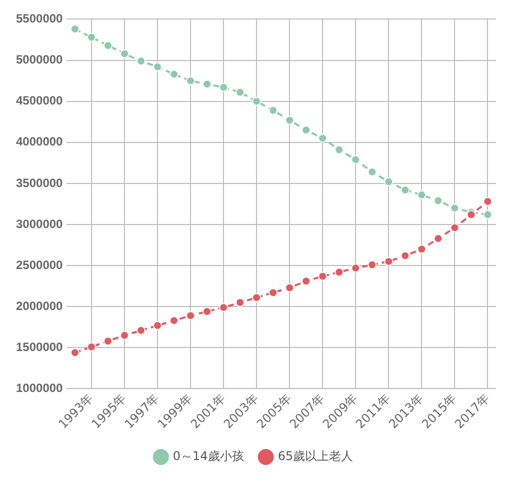 Image resolution: width=514 pixels, height=481 pixels. Describe the element at coordinates (40, 141) in the screenshot. I see `y-tick-label: 4000000` at that location.